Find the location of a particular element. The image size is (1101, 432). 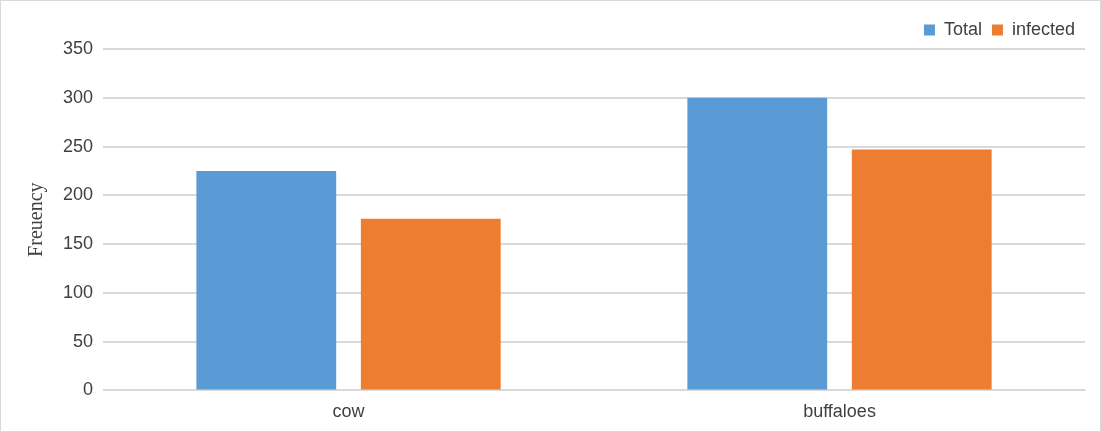

y-tick-label: 350 is located at coordinates (78, 47).